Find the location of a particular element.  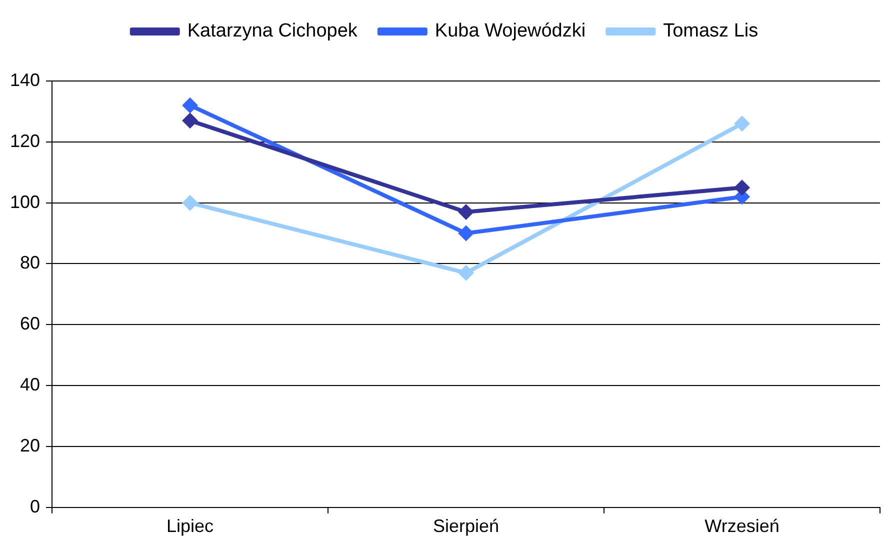

y-tick-label: 100 is located at coordinates (25, 202).